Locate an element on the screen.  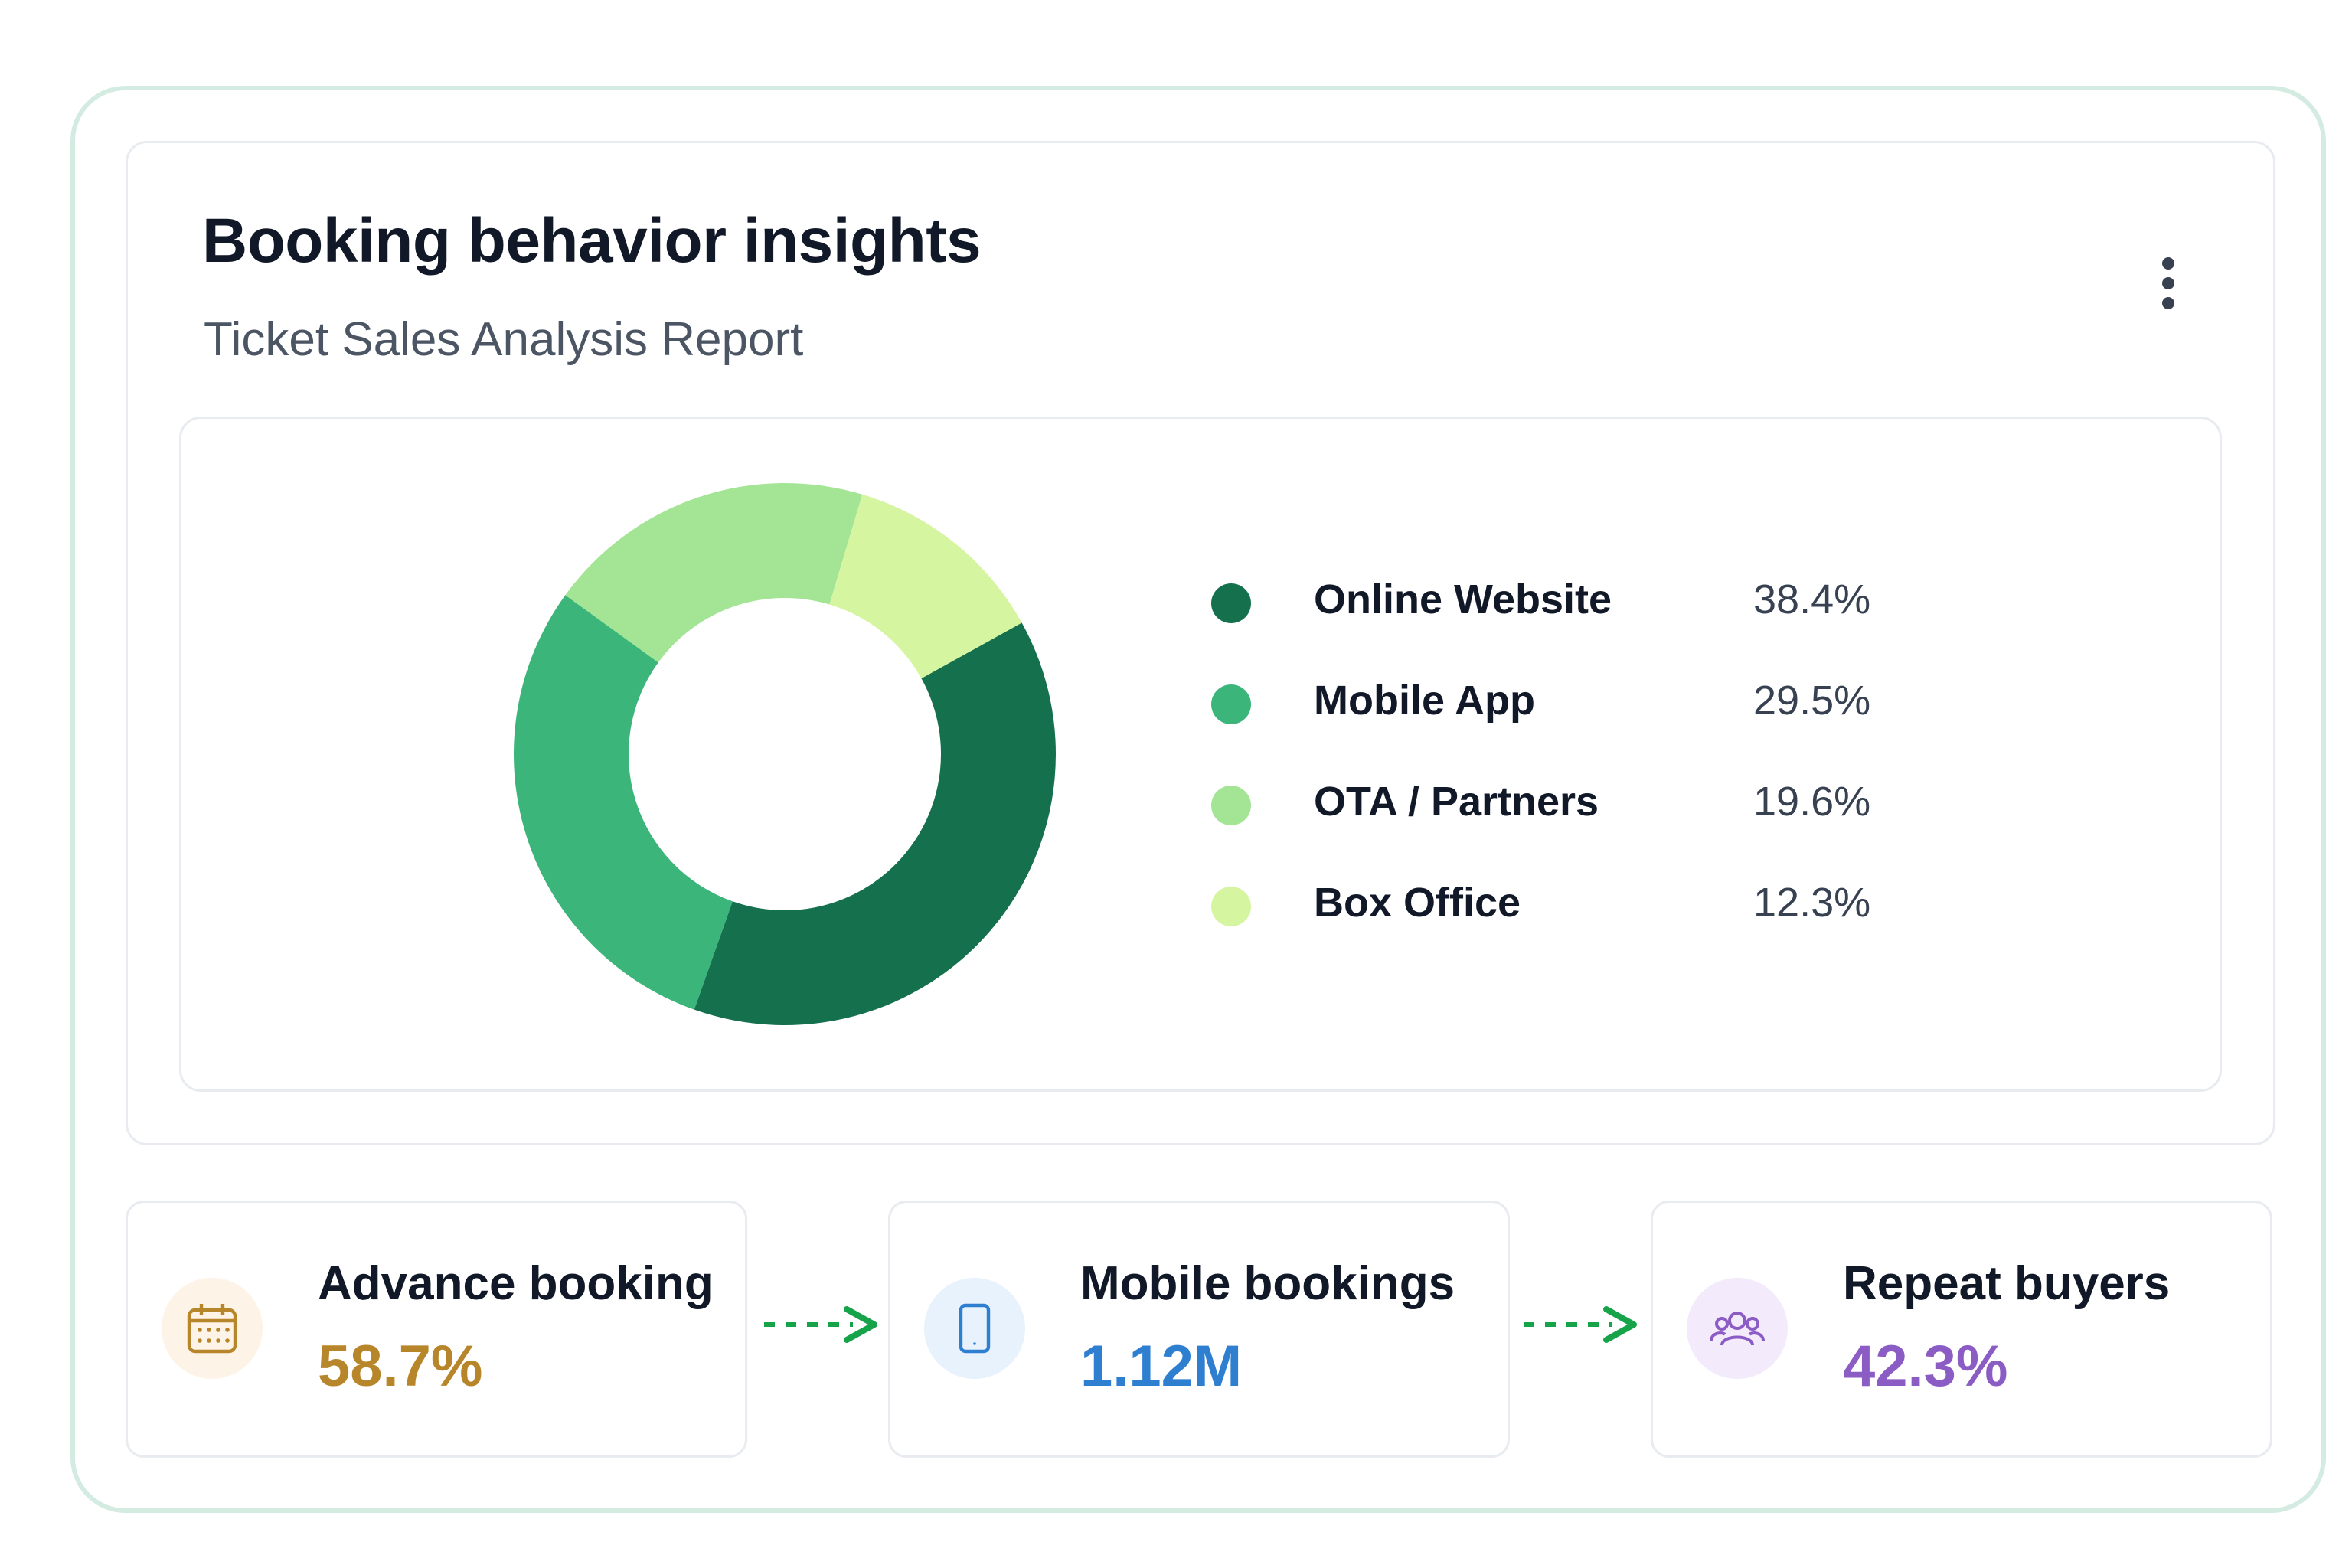
donut-slice-box-office is located at coordinates (925, 586).